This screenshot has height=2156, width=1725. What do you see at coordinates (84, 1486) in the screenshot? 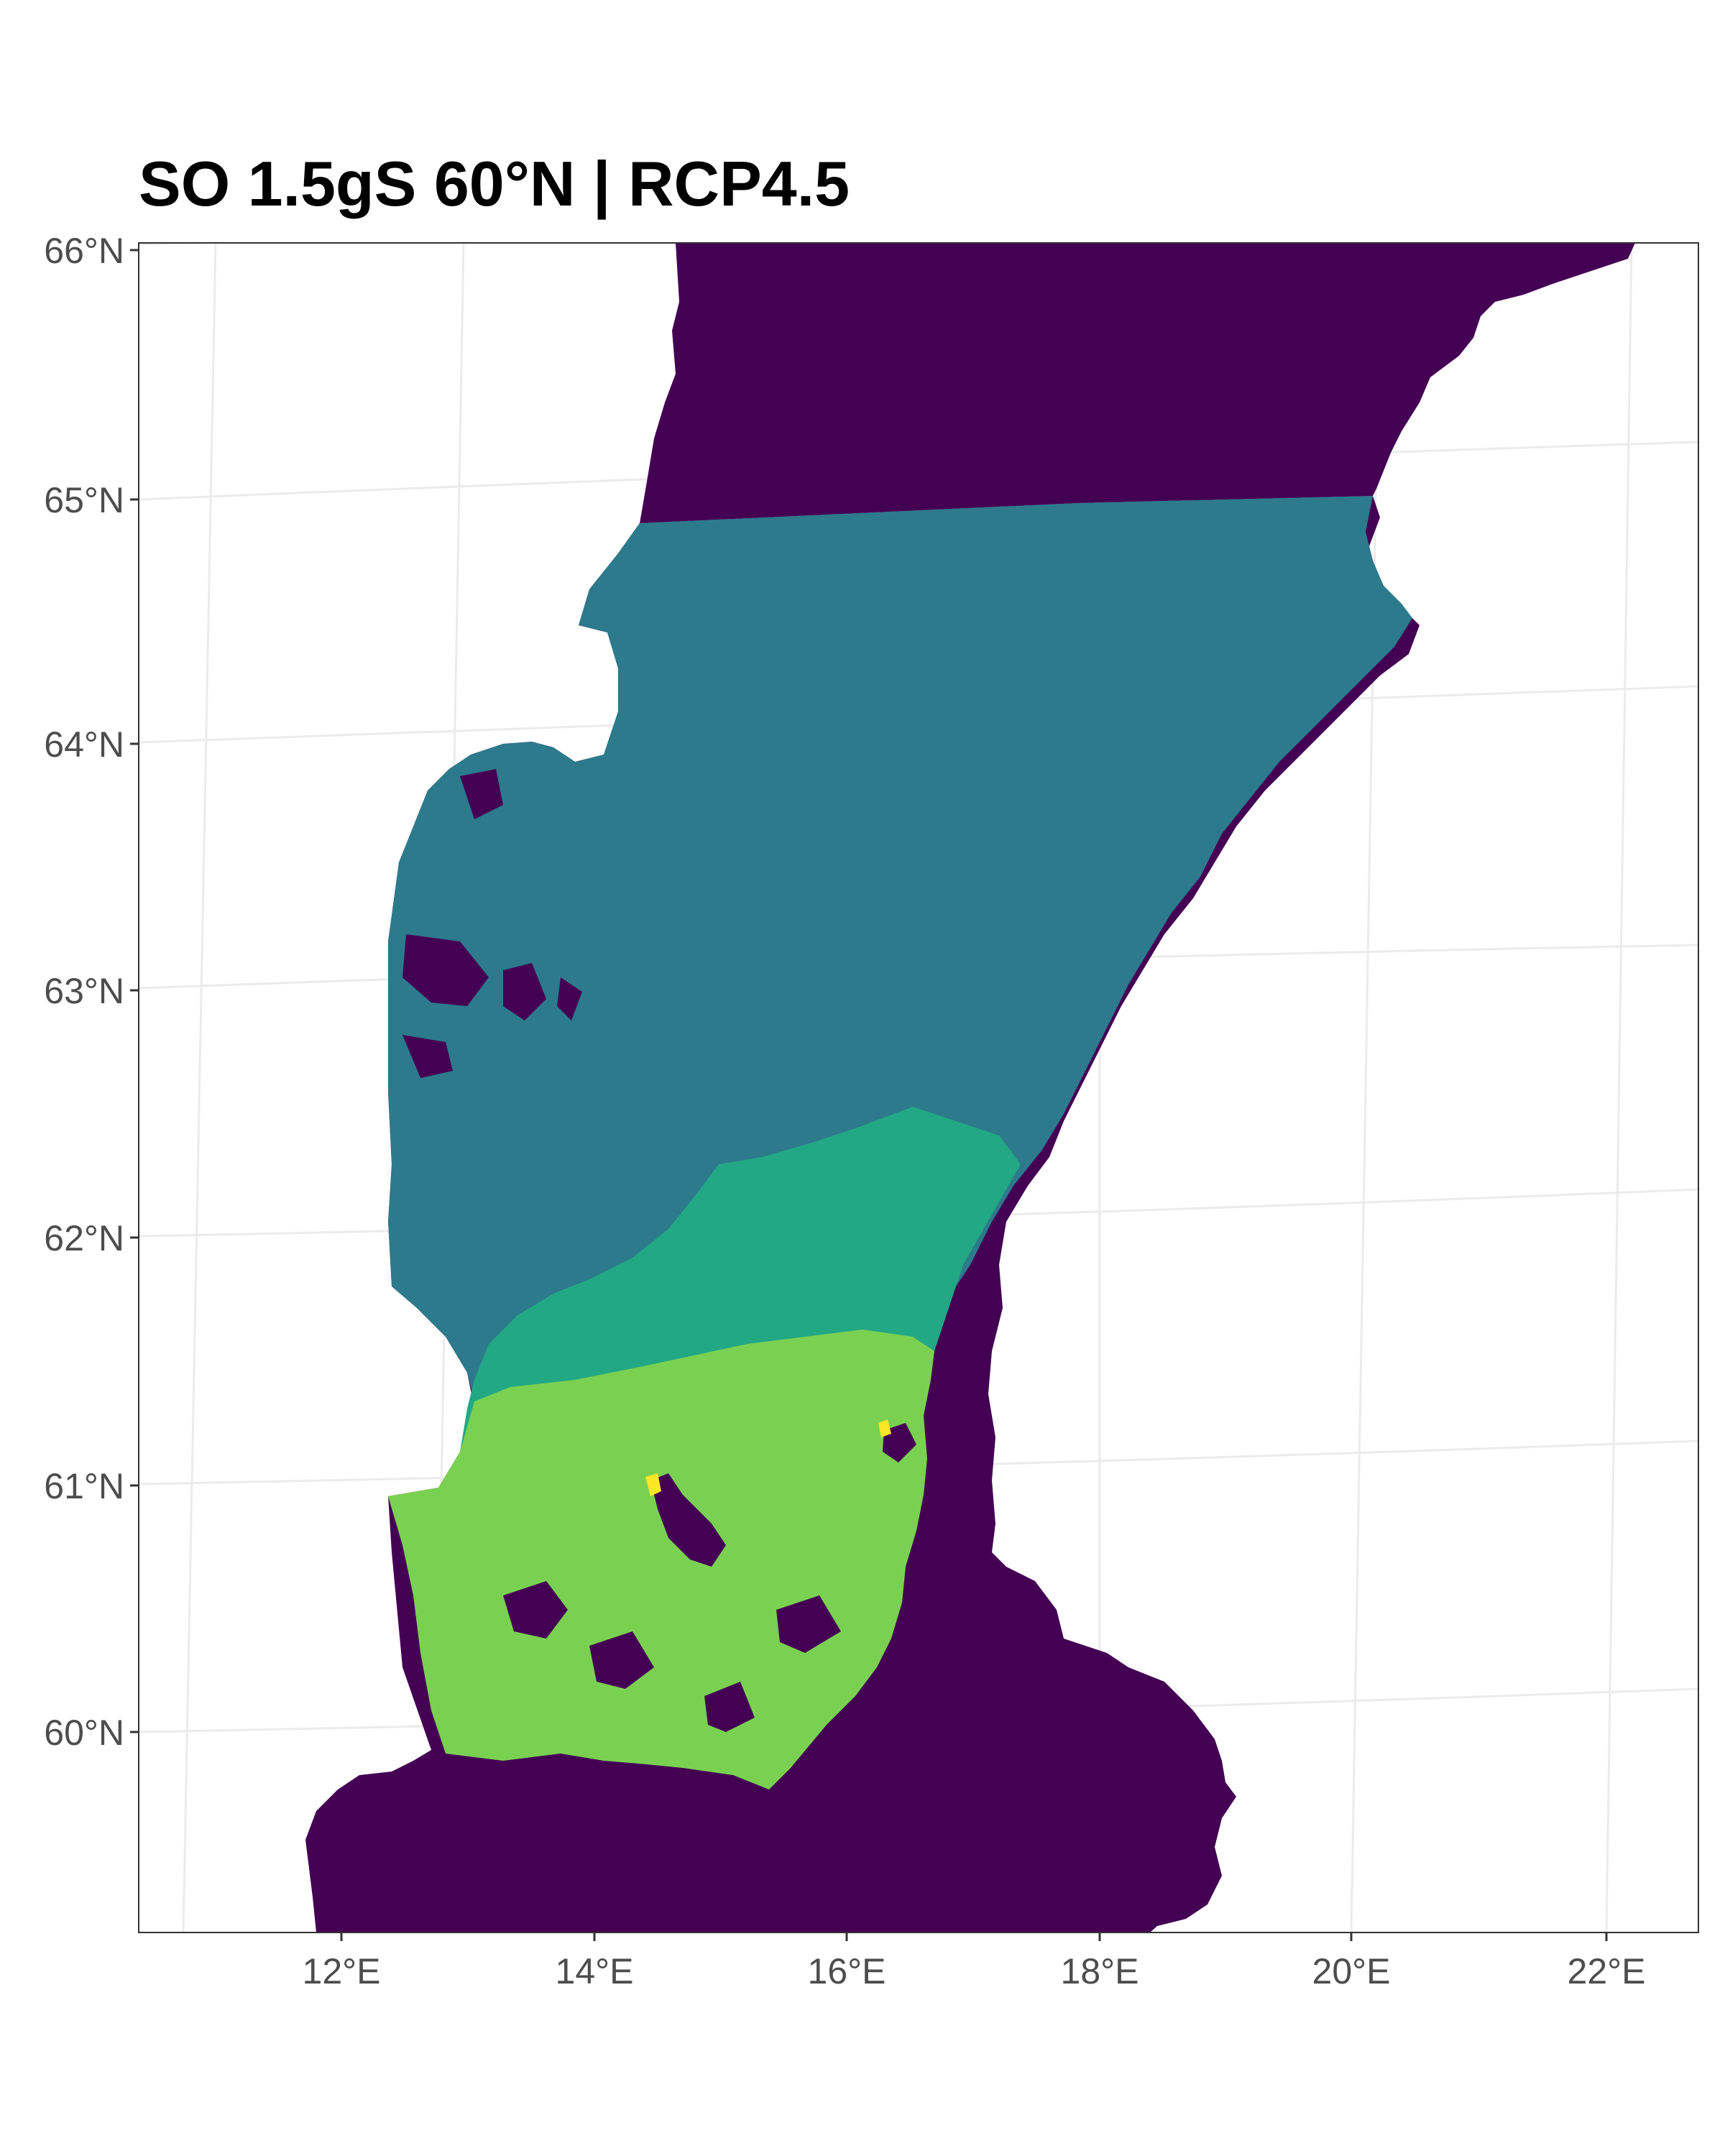
I see `y-label-61: 61°N` at bounding box center [84, 1486].